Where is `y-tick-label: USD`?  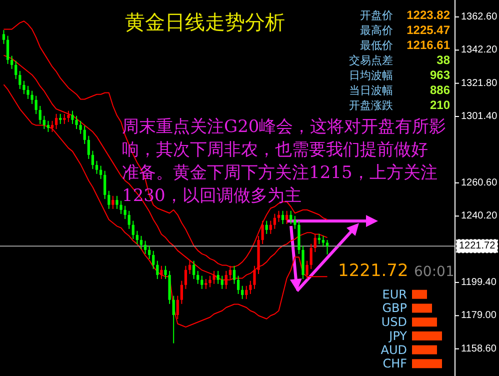
y-tick-label: USD is located at coordinates (394, 322).